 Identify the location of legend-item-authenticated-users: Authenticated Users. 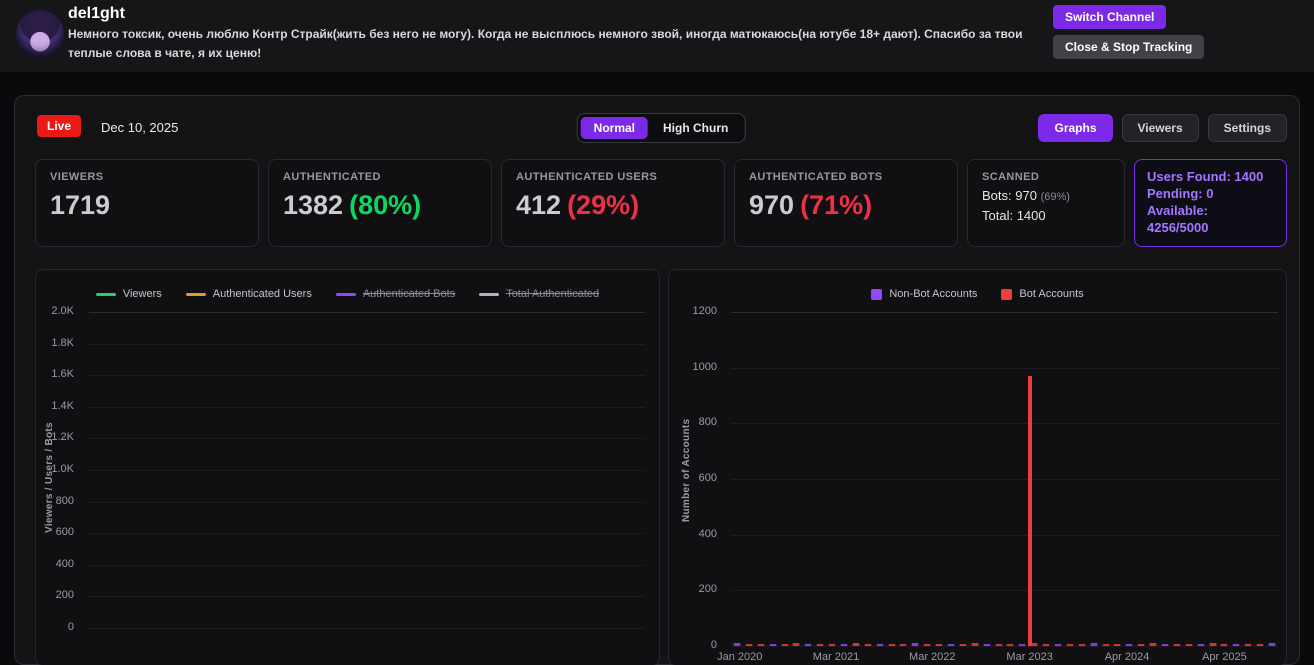
(248, 294).